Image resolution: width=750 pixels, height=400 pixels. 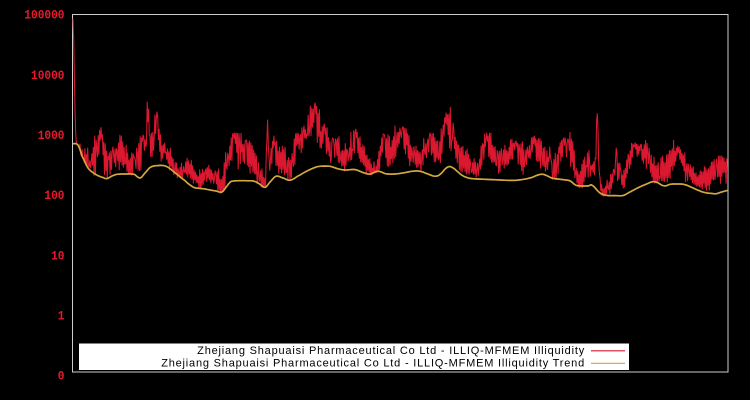 What do you see at coordinates (61, 376) in the screenshot?
I see `svg-text: 0` at bounding box center [61, 376].